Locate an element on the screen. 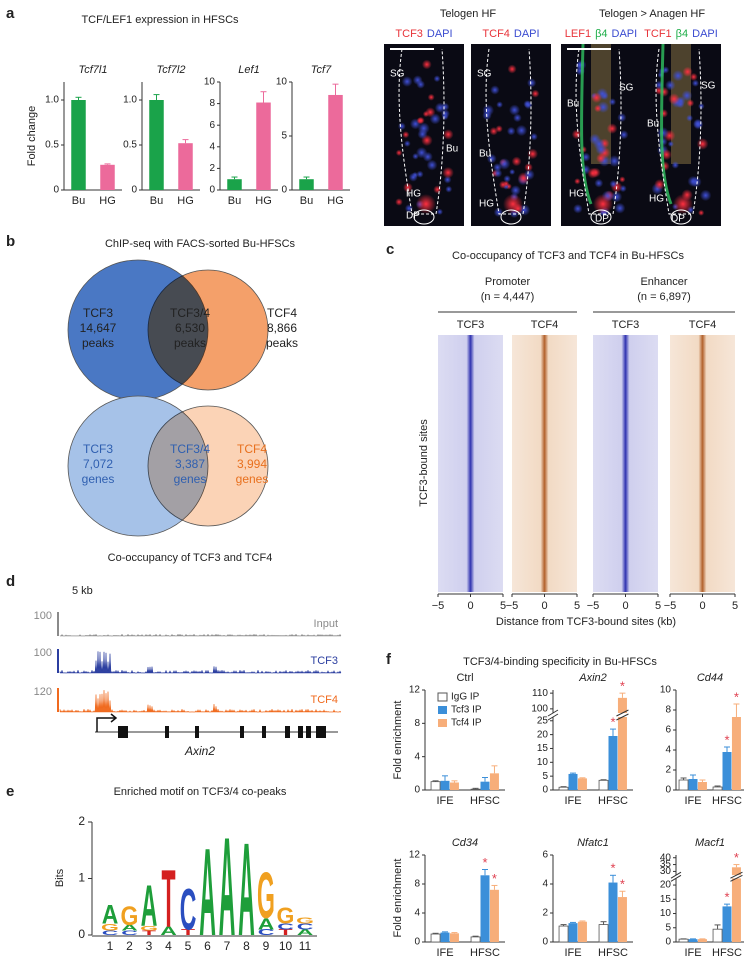 This screenshot has height=962, width=751. x-tick-label: HG is located at coordinates (335, 201).